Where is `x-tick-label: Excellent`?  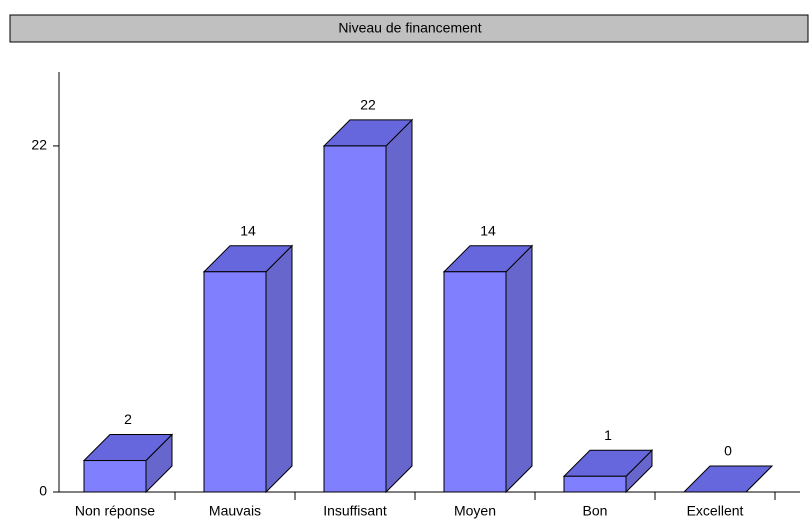
x-tick-label: Excellent is located at coordinates (715, 511).